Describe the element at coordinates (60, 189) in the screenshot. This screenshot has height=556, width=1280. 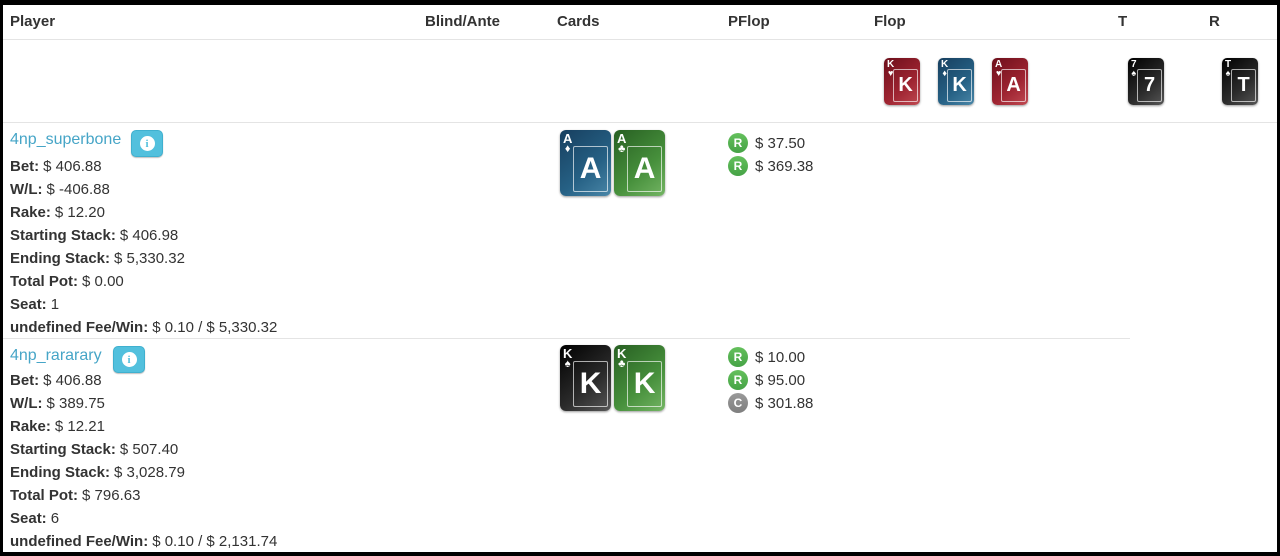
I see `stat-line-wl: W/L: $ -406.88` at that location.